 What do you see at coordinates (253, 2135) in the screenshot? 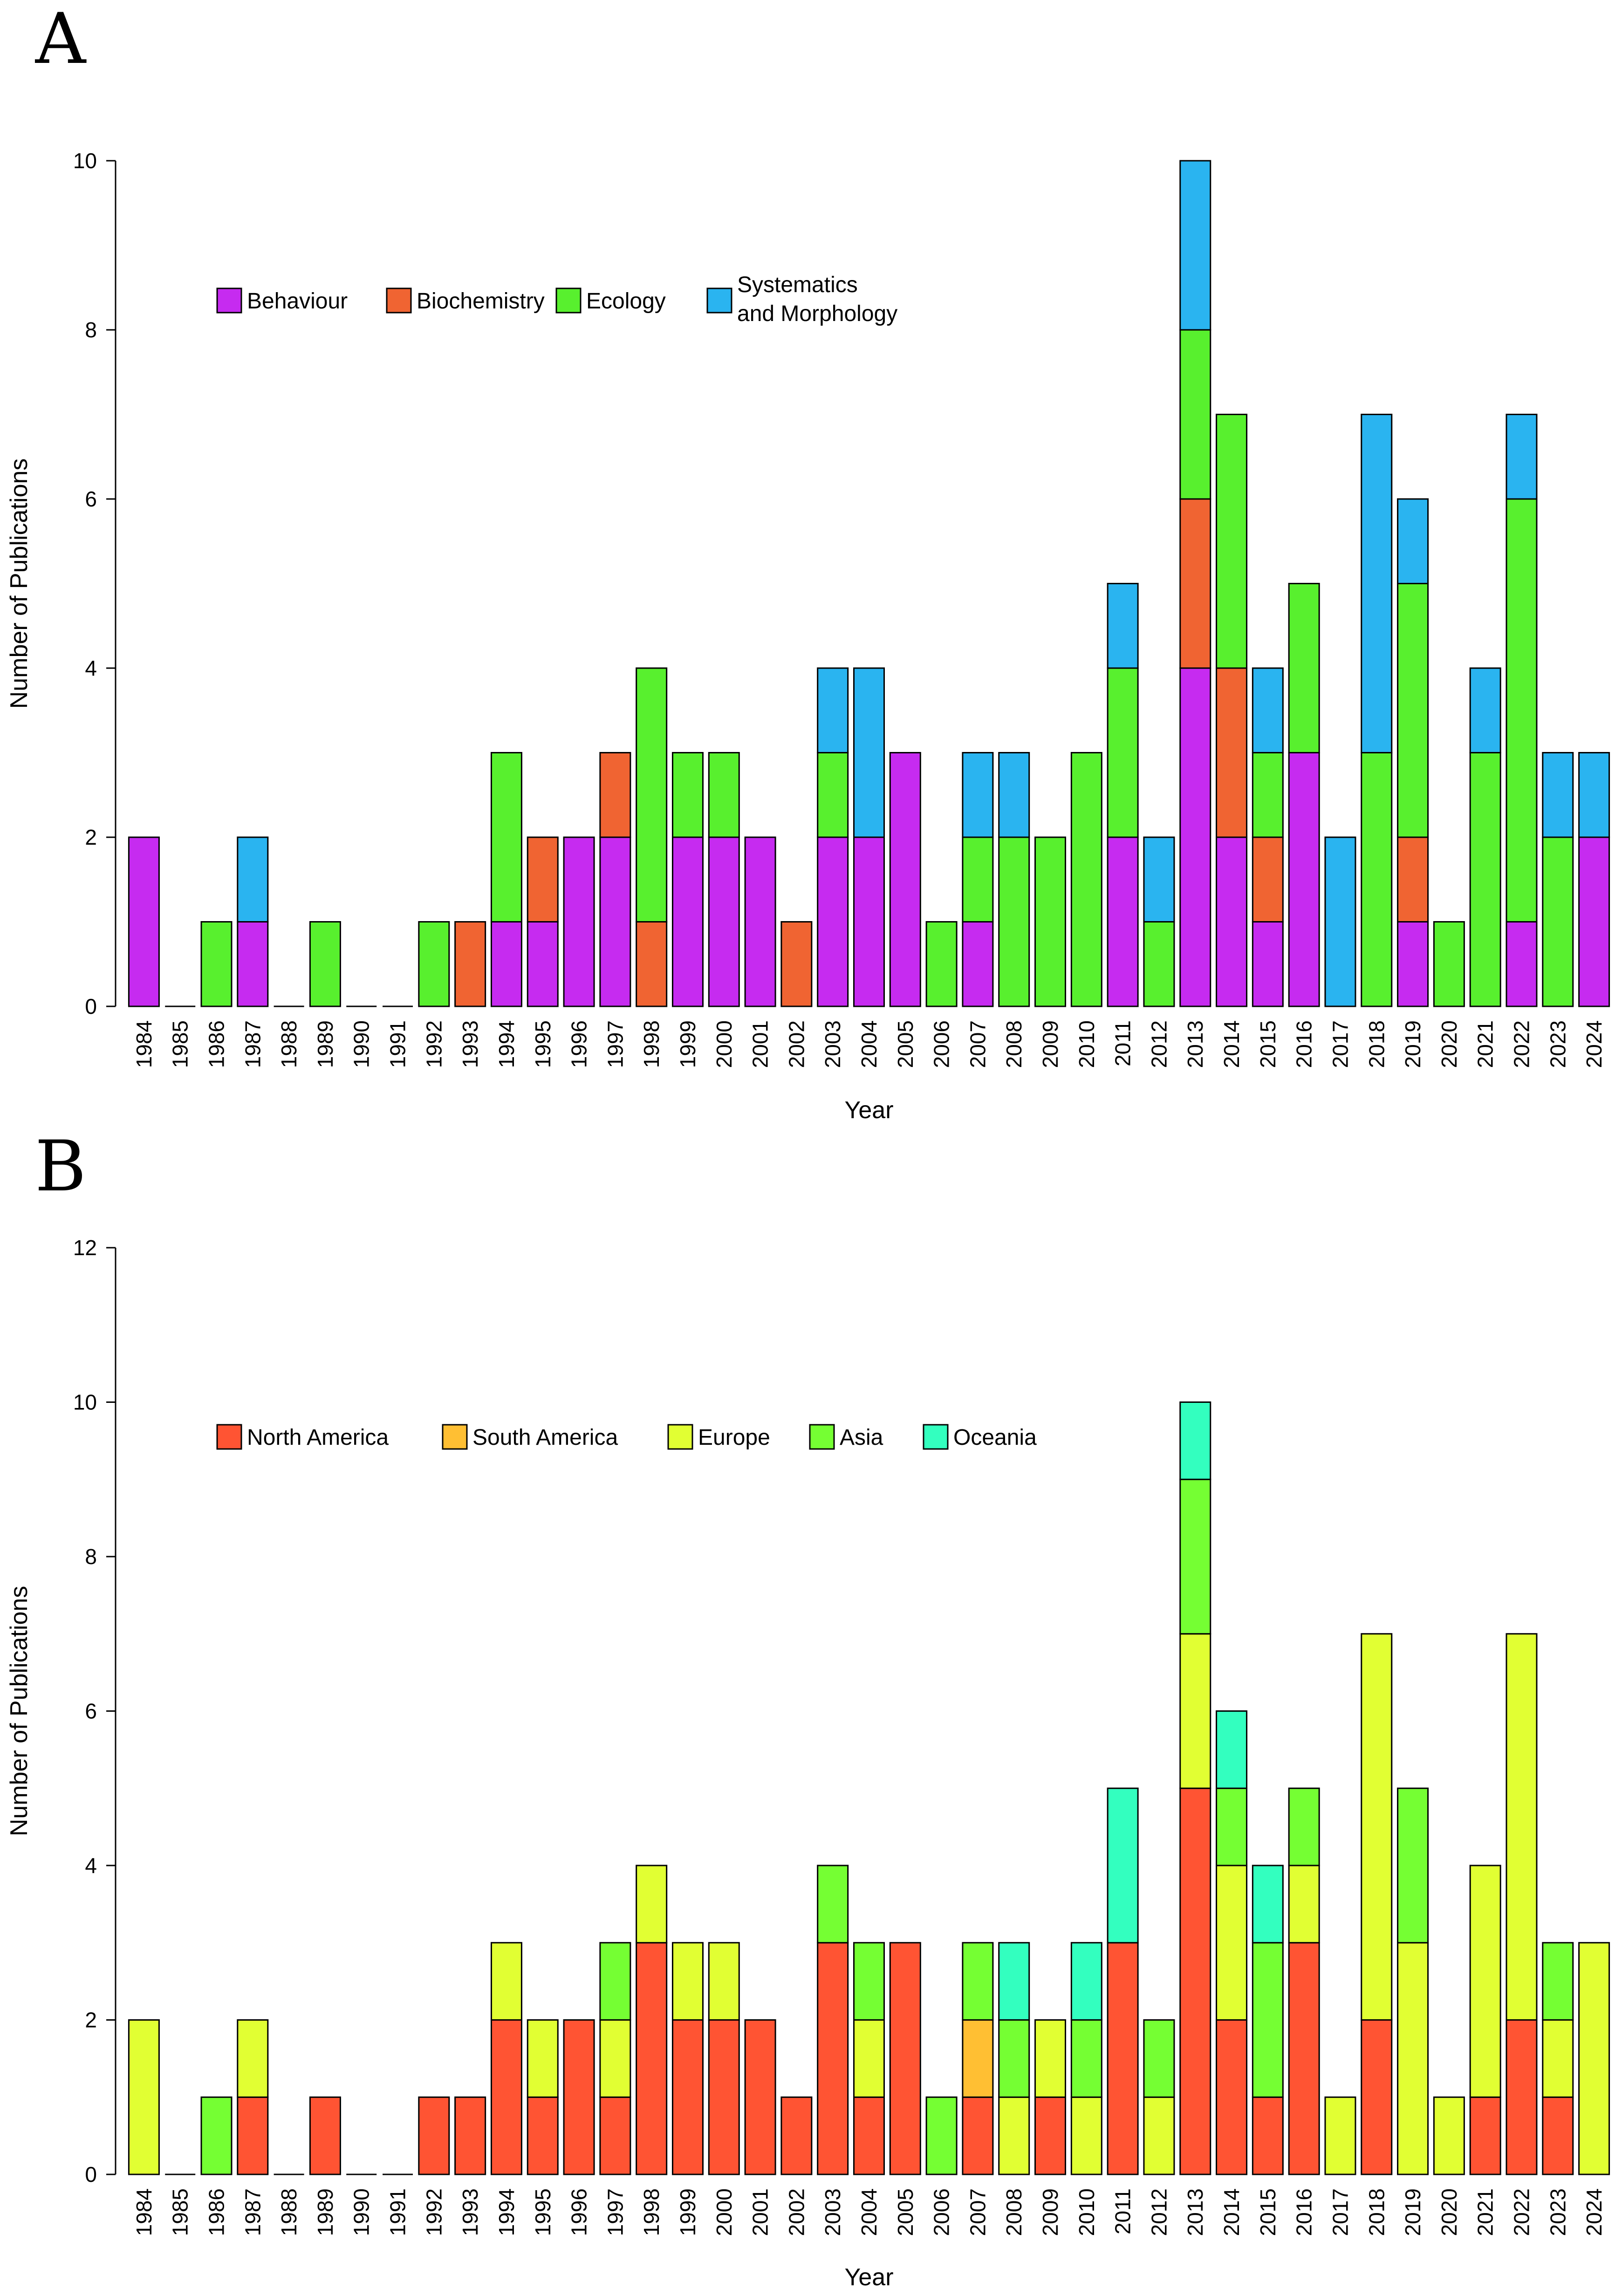
I see `bar-1987-north-america` at bounding box center [253, 2135].